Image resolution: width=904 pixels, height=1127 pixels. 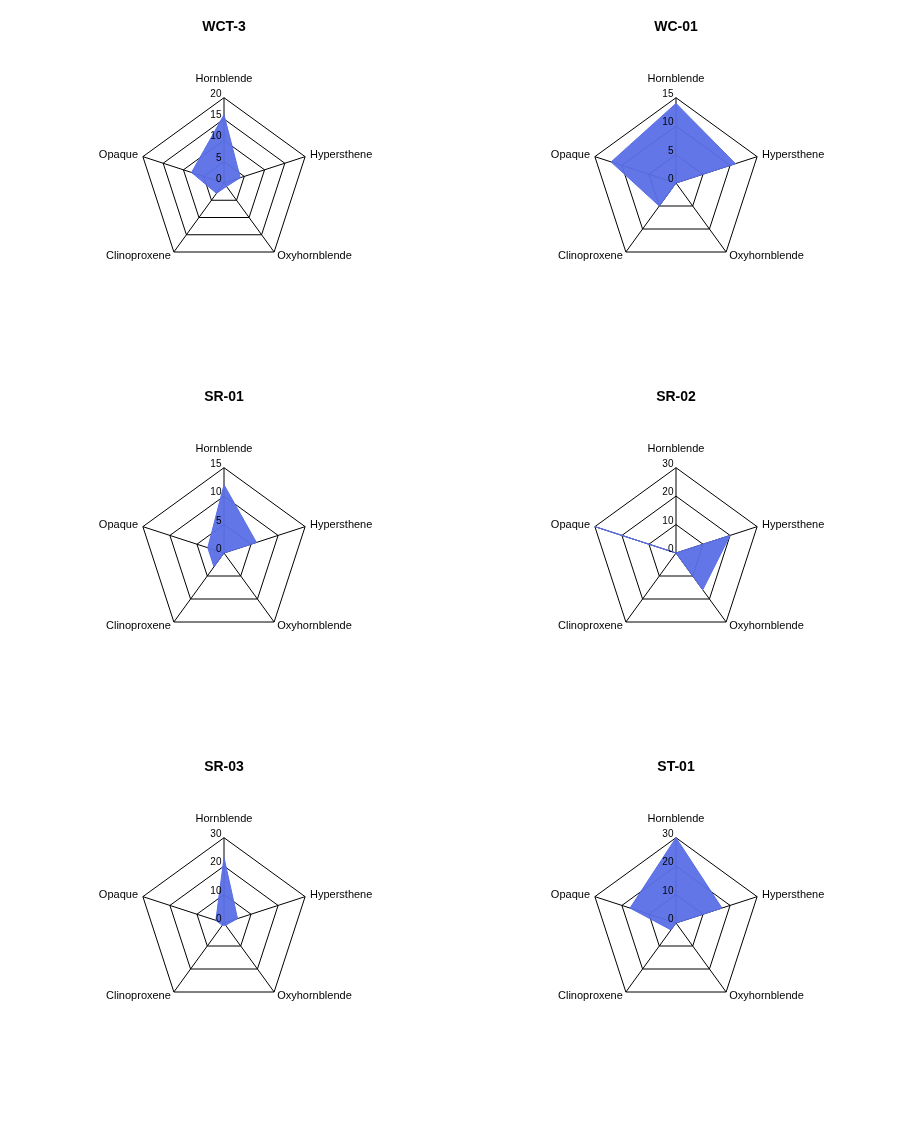 What do you see at coordinates (224, 26) in the screenshot?
I see `chart-title: WCT-3` at bounding box center [224, 26].